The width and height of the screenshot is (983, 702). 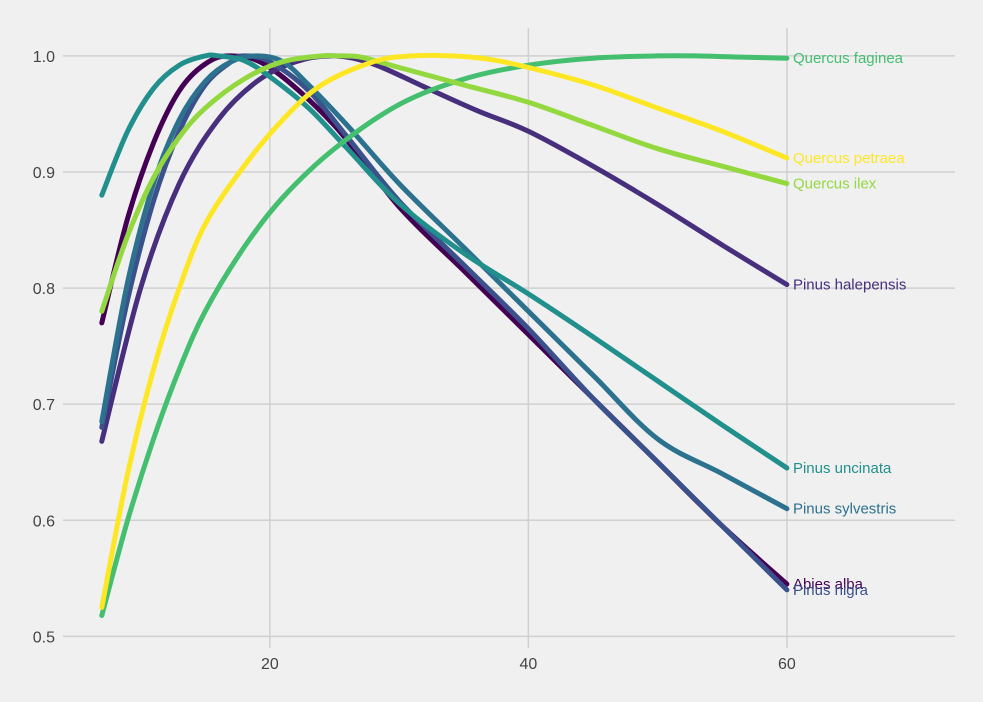 I want to click on series-label-abies-alba: Abies alba, so click(x=828, y=584).